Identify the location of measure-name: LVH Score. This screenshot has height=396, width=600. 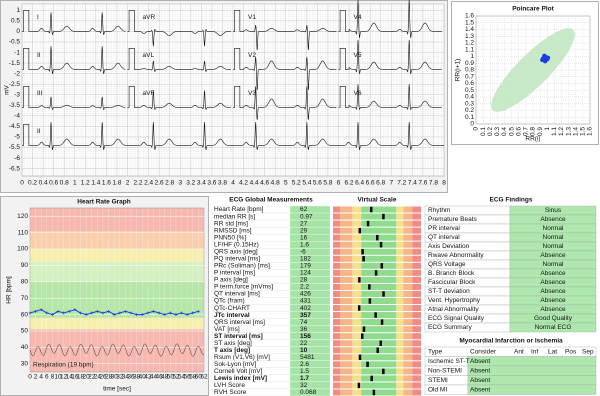
(229, 385).